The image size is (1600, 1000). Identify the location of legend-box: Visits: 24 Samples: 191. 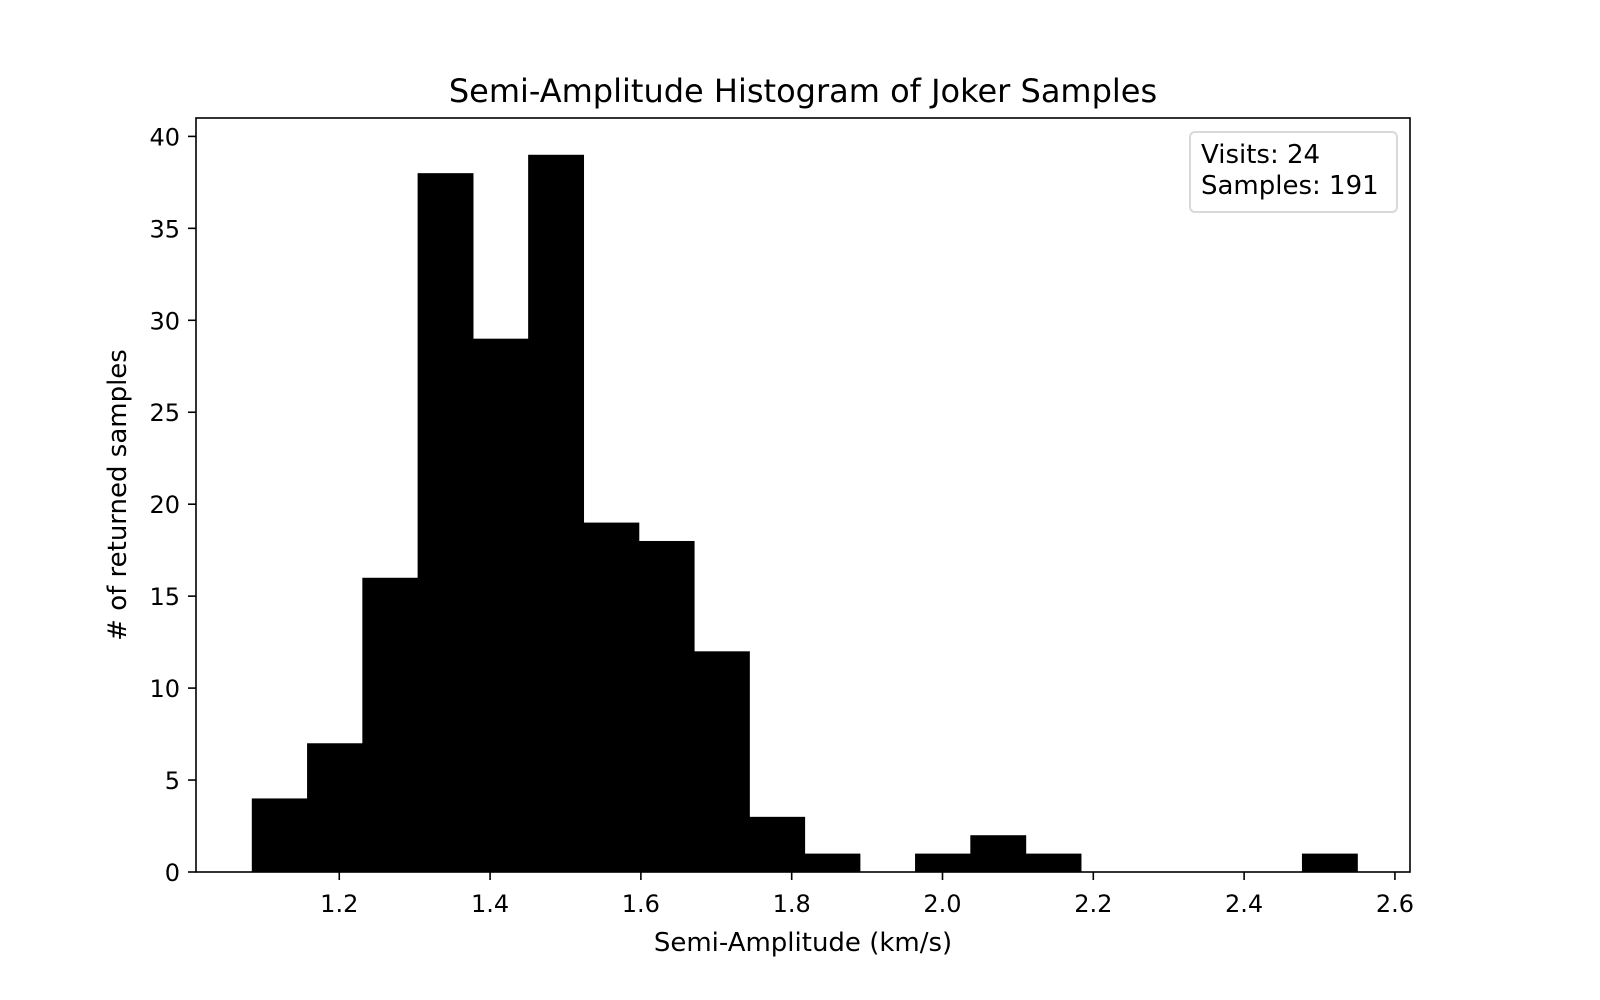
(1293, 172).